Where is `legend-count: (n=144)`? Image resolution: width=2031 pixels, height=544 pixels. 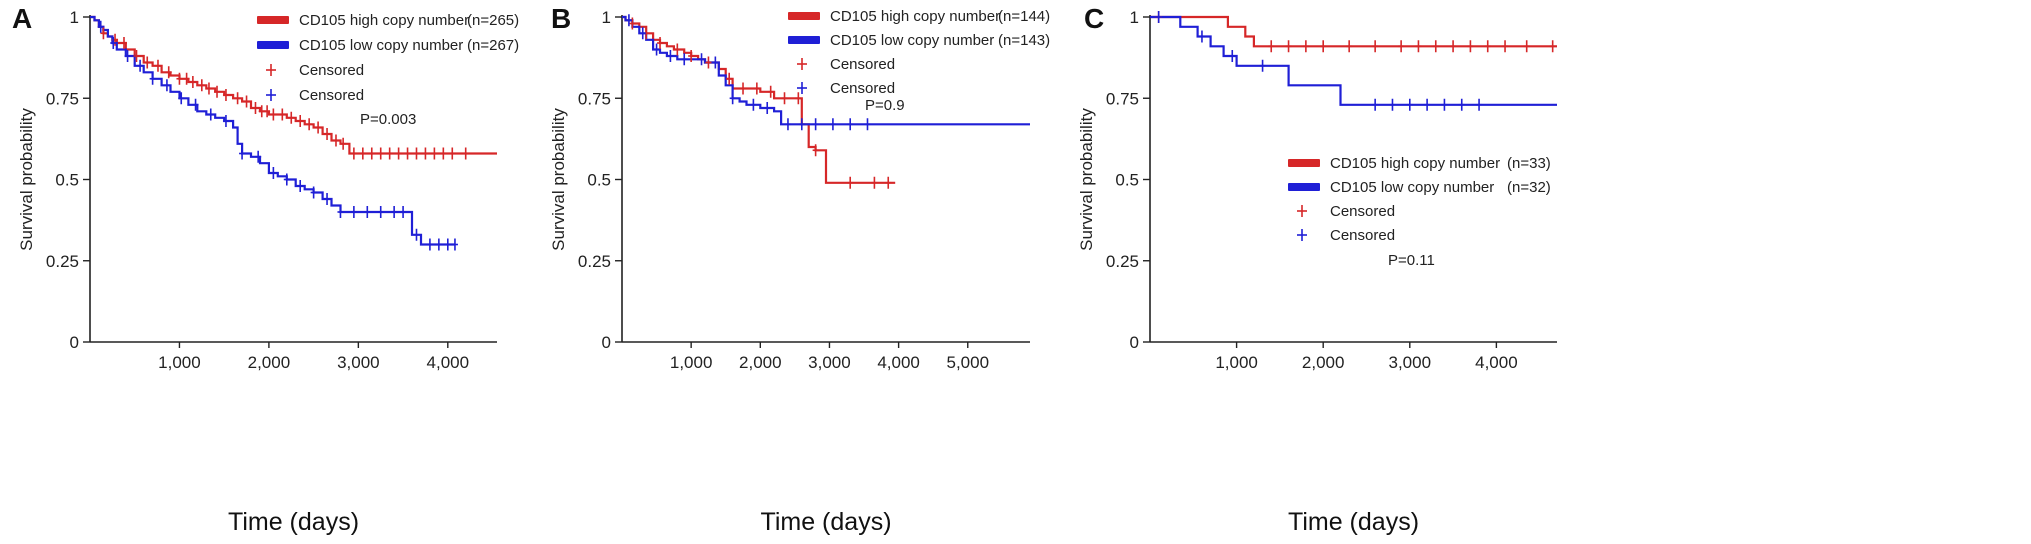 legend-count: (n=144) is located at coordinates (1024, 16).